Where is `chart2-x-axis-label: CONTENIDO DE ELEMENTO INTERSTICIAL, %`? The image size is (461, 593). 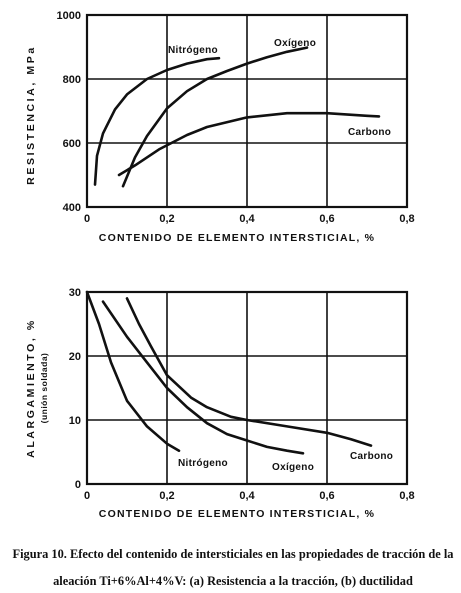 chart2-x-axis-label: CONTENIDO DE ELEMENTO INTERSTICIAL, % is located at coordinates (237, 514).